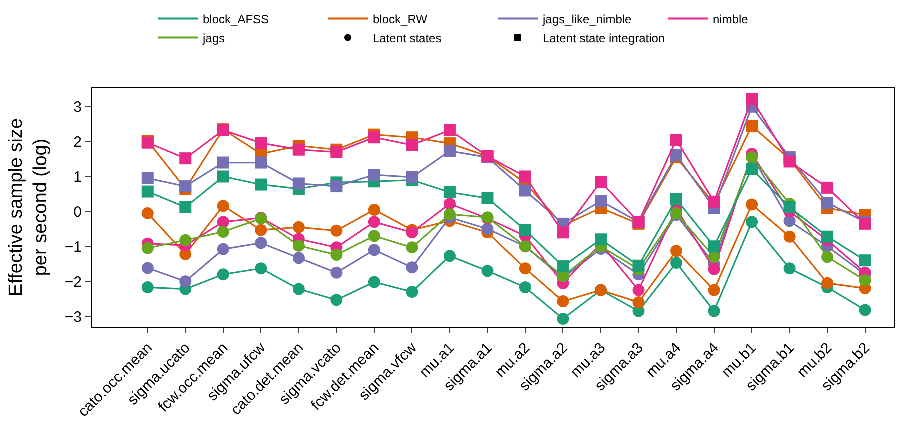  Describe the element at coordinates (73, 247) in the screenshot. I see `y-tick-label: −1` at that location.